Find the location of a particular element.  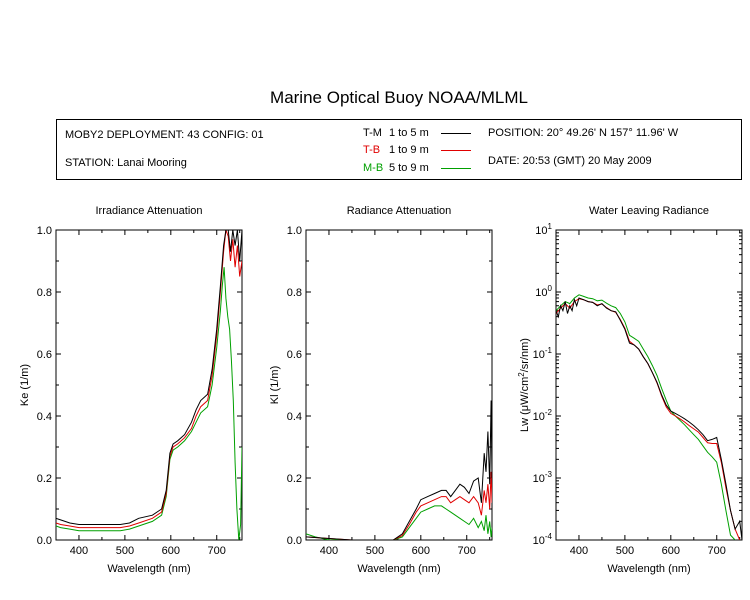

y-tick-label: 10⁻¹ is located at coordinates (543, 353).